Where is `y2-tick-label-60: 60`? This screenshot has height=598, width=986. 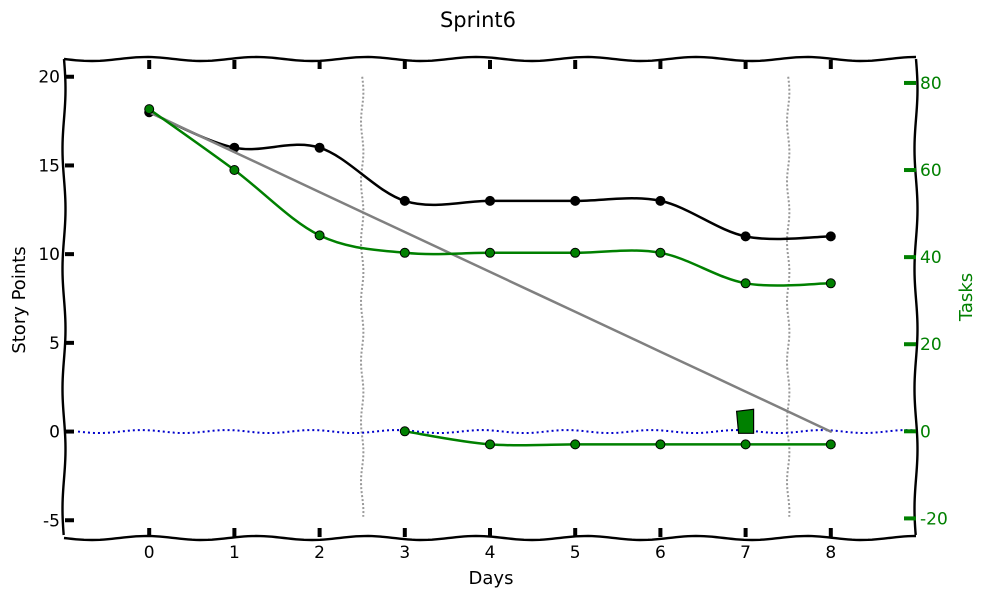 y2-tick-label-60: 60 is located at coordinates (931, 171).